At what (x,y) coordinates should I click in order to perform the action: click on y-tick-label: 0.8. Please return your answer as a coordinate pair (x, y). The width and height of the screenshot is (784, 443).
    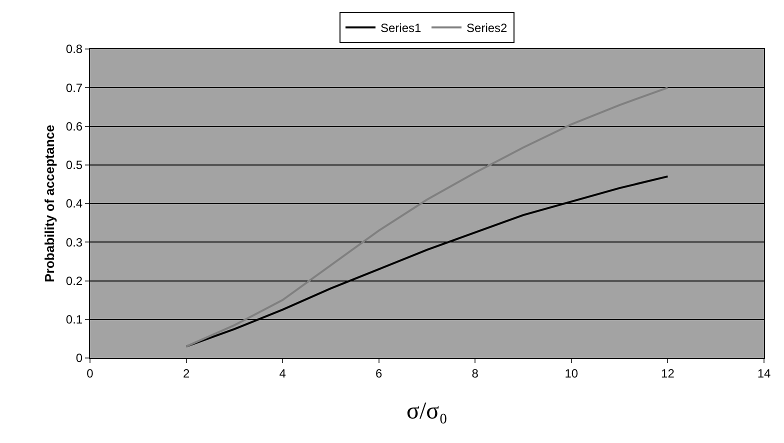
    Looking at the image, I should click on (74, 49).